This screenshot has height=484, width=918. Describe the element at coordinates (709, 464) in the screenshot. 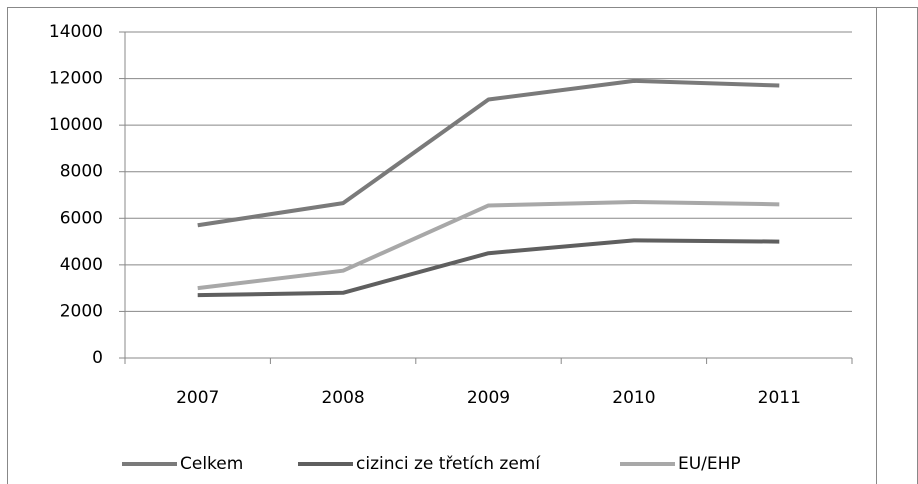

I see `legend-label: EU/EHP` at that location.